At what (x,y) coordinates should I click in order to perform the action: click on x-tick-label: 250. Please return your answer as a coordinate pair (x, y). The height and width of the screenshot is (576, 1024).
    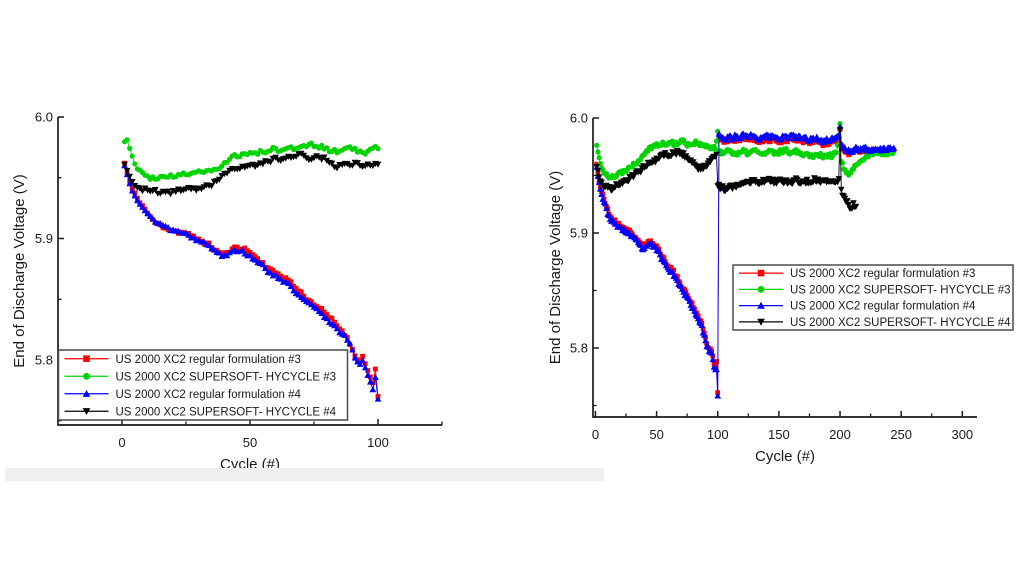
    Looking at the image, I should click on (901, 434).